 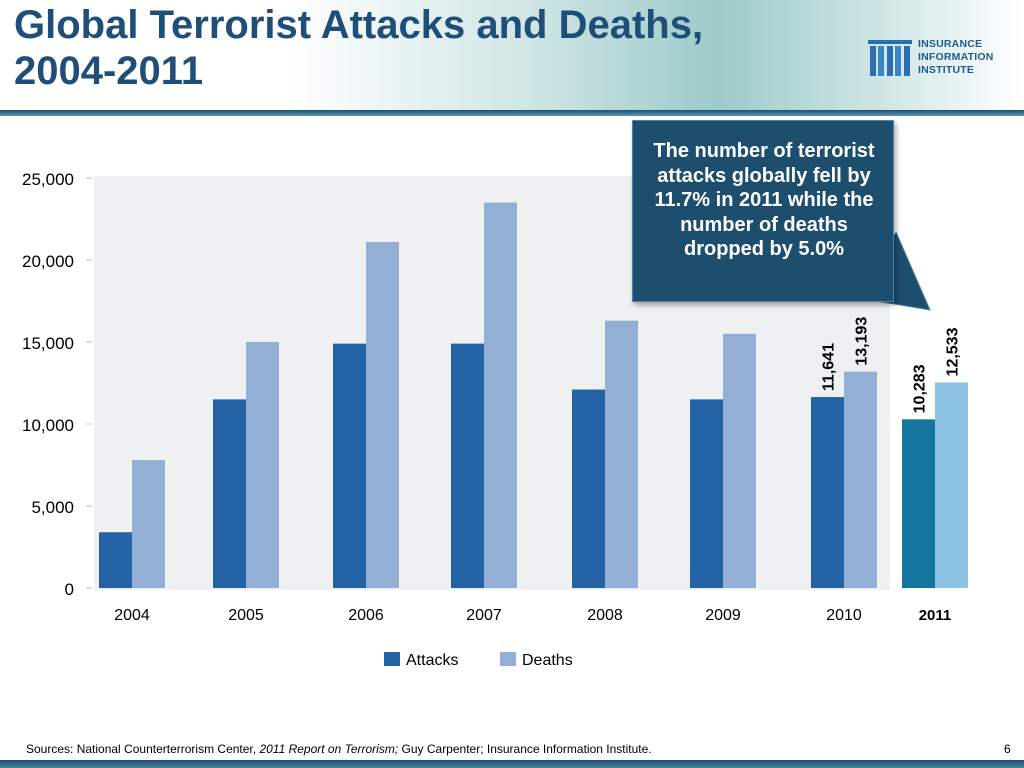 What do you see at coordinates (115, 560) in the screenshot?
I see `bar-attacks-2004` at bounding box center [115, 560].